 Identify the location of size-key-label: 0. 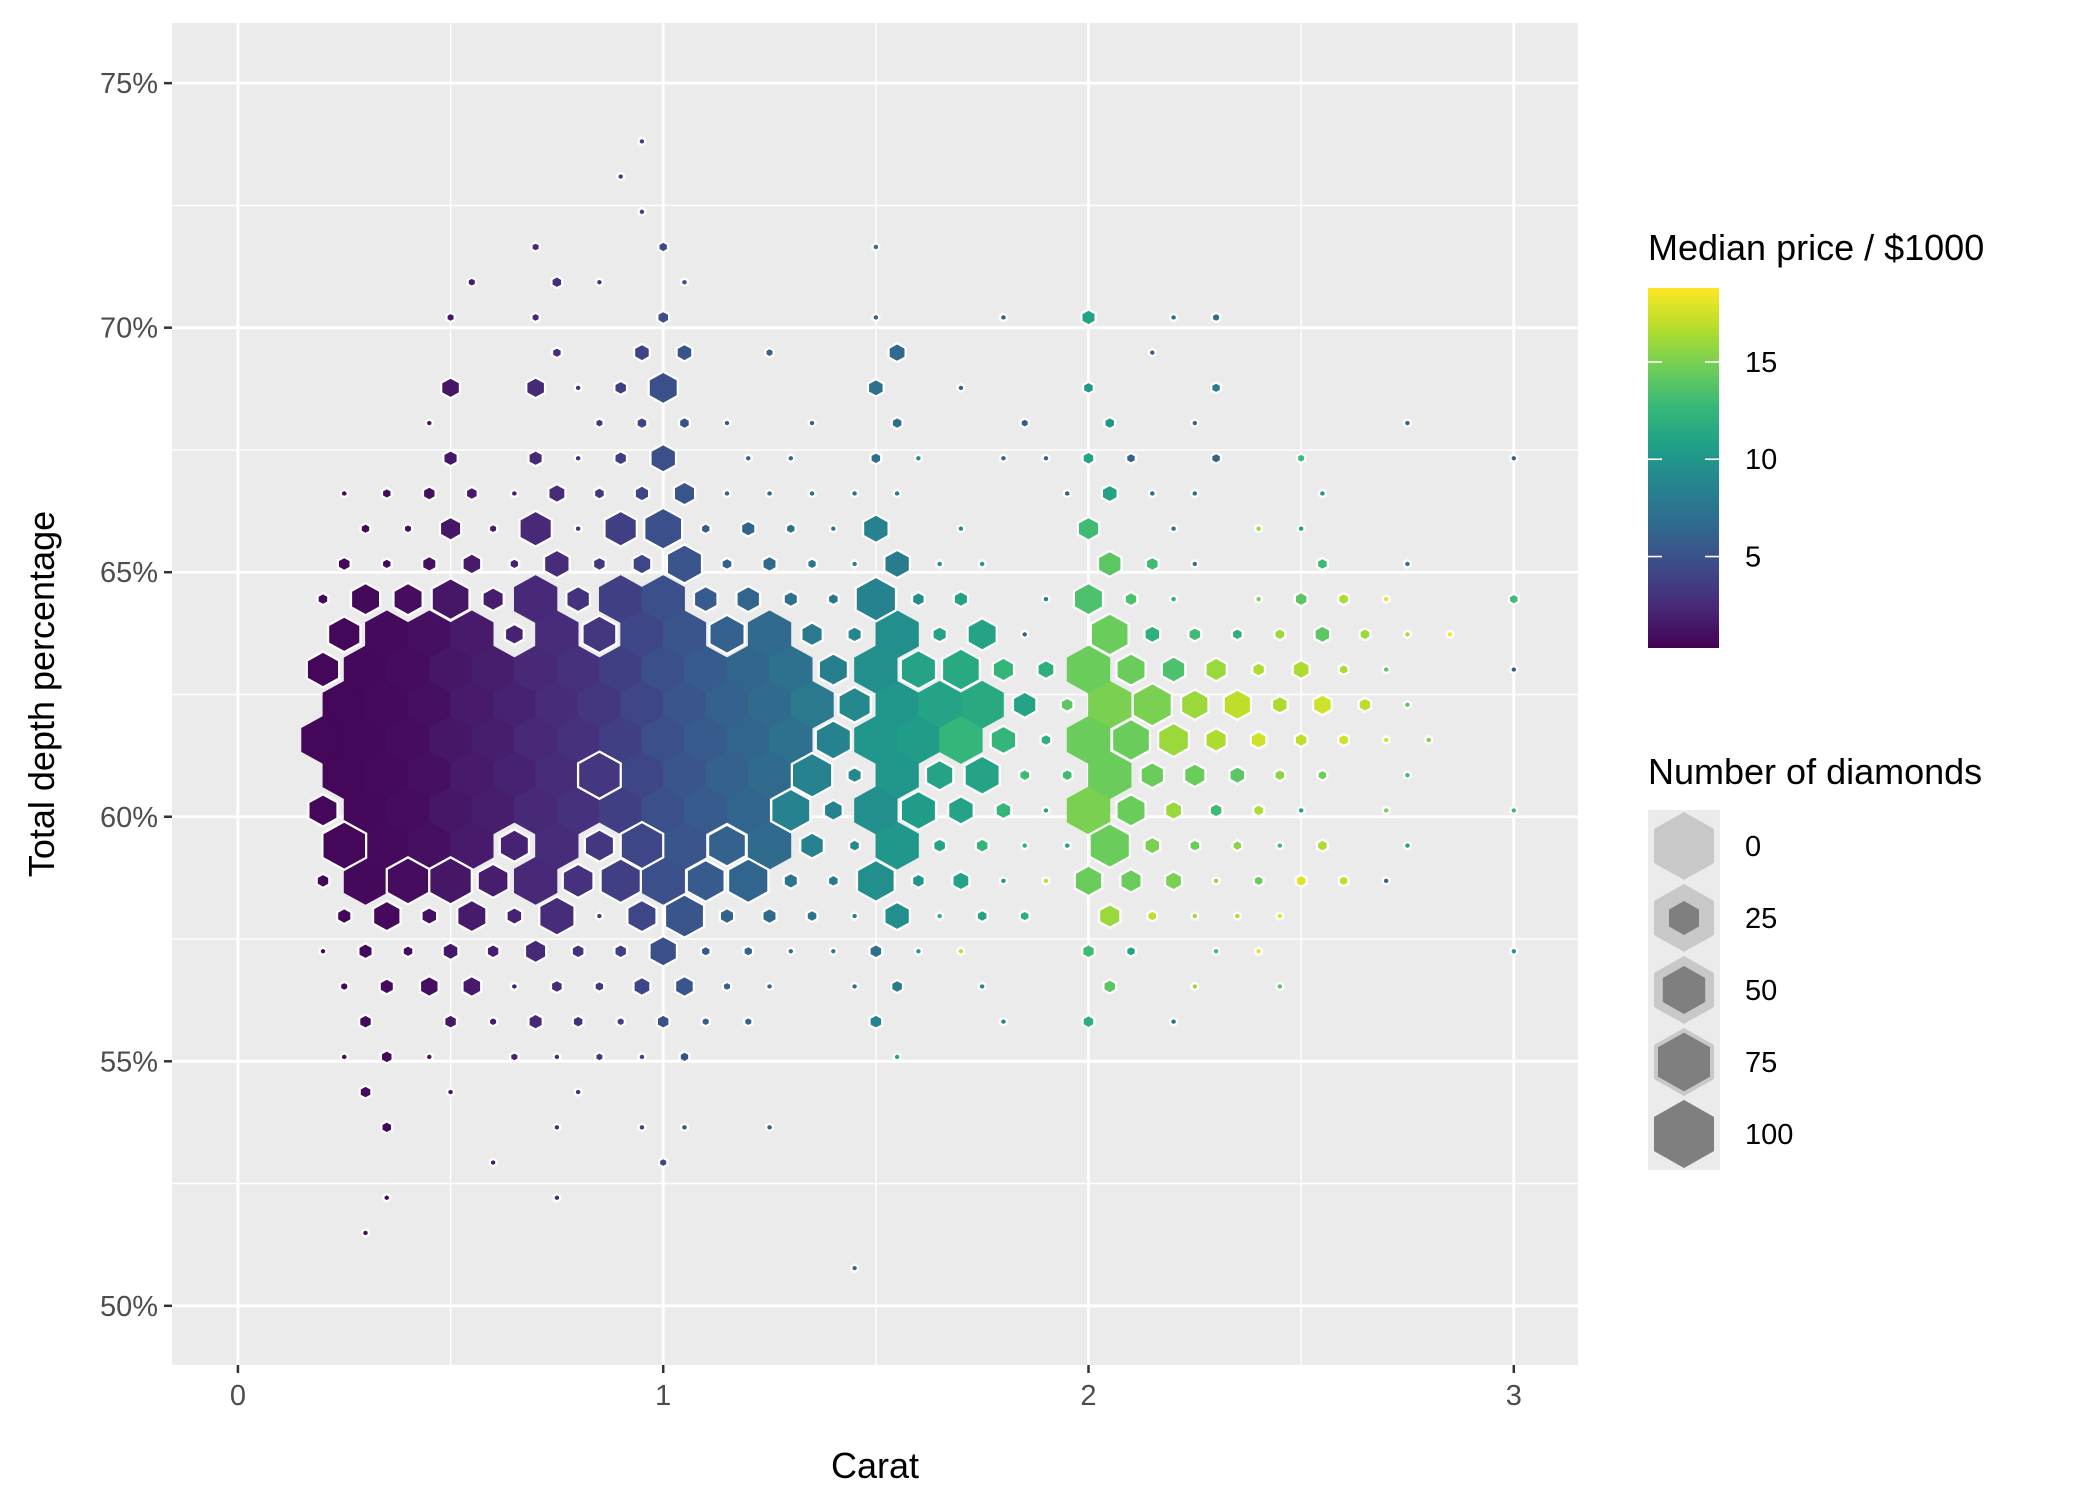
(1753, 847).